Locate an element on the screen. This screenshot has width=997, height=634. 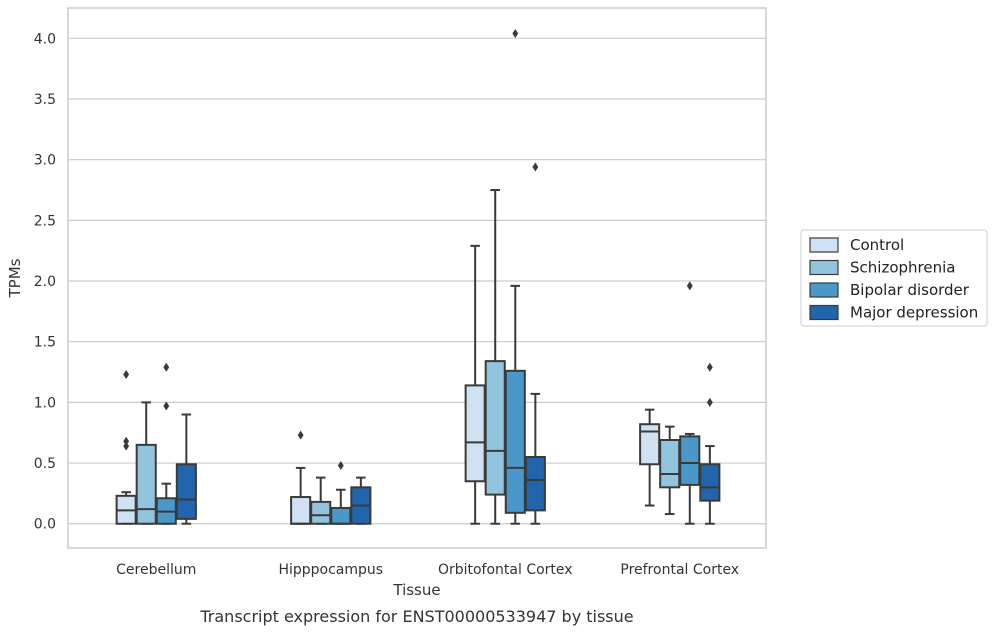
legend-item: Schizophrenia is located at coordinates (882, 268).